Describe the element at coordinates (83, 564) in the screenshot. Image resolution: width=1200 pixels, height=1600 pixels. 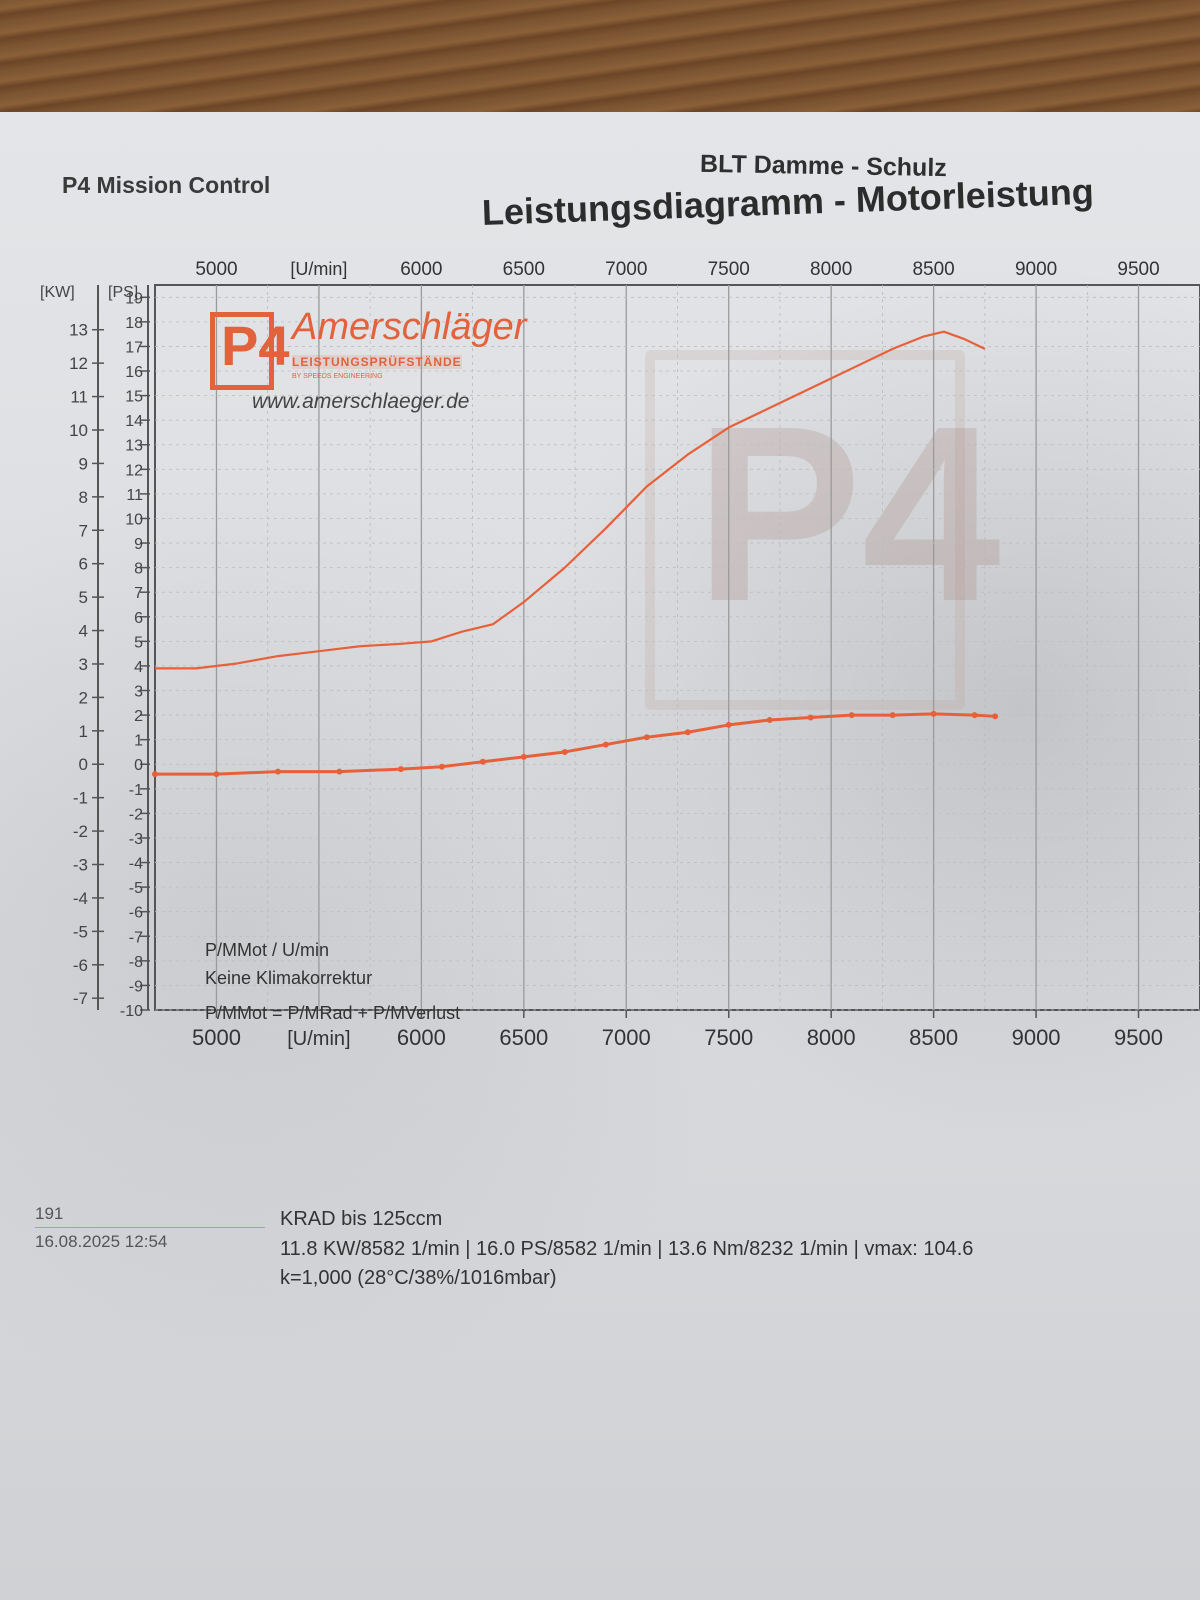
I see `kw-tick-label: 6` at that location.